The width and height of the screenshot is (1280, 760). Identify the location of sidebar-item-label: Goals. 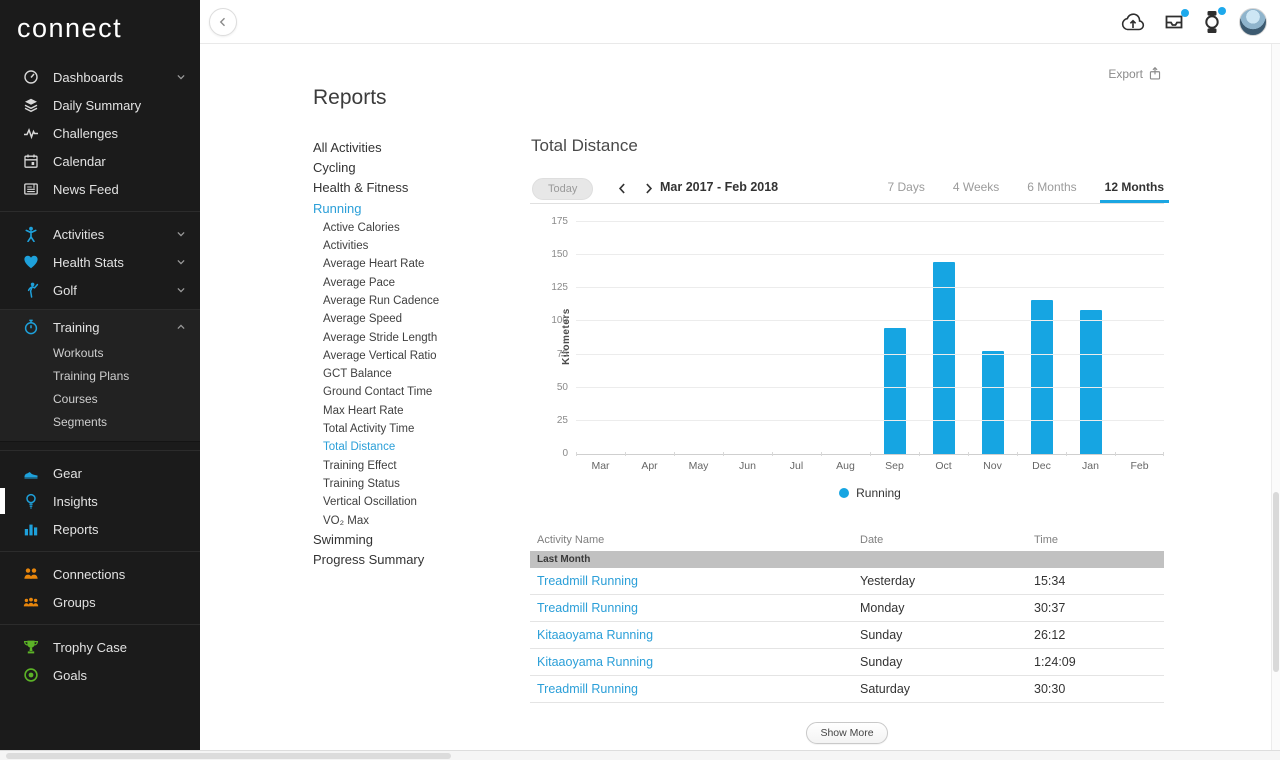
(70, 675).